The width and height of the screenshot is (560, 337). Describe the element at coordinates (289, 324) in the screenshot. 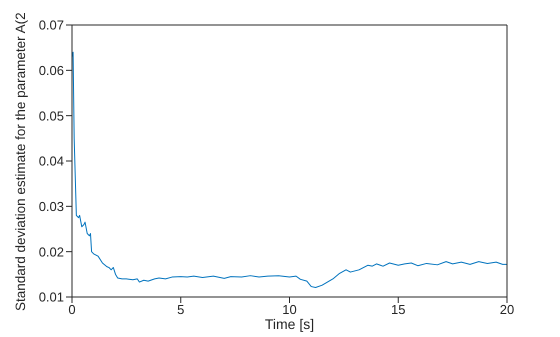

I see `x-axis-title: Time [s]` at that location.